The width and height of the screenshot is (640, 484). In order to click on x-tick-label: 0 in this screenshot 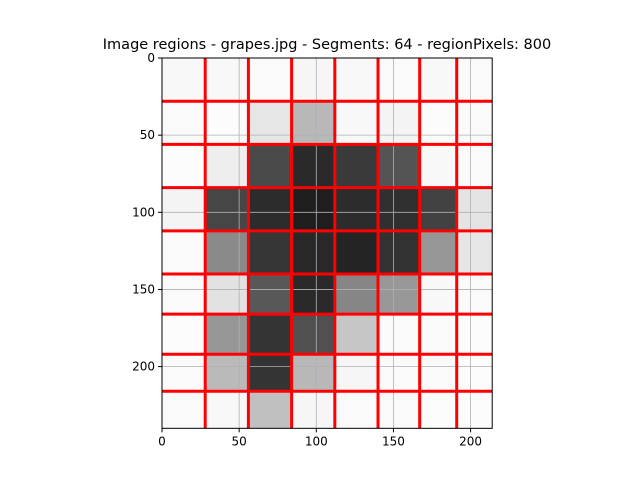, I will do `click(162, 441)`.